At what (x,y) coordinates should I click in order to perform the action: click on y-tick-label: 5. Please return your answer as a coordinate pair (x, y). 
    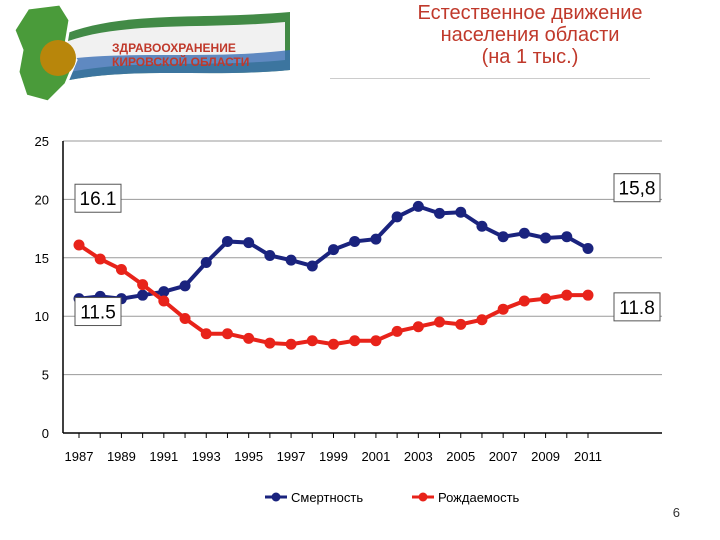
    Looking at the image, I should click on (45, 375).